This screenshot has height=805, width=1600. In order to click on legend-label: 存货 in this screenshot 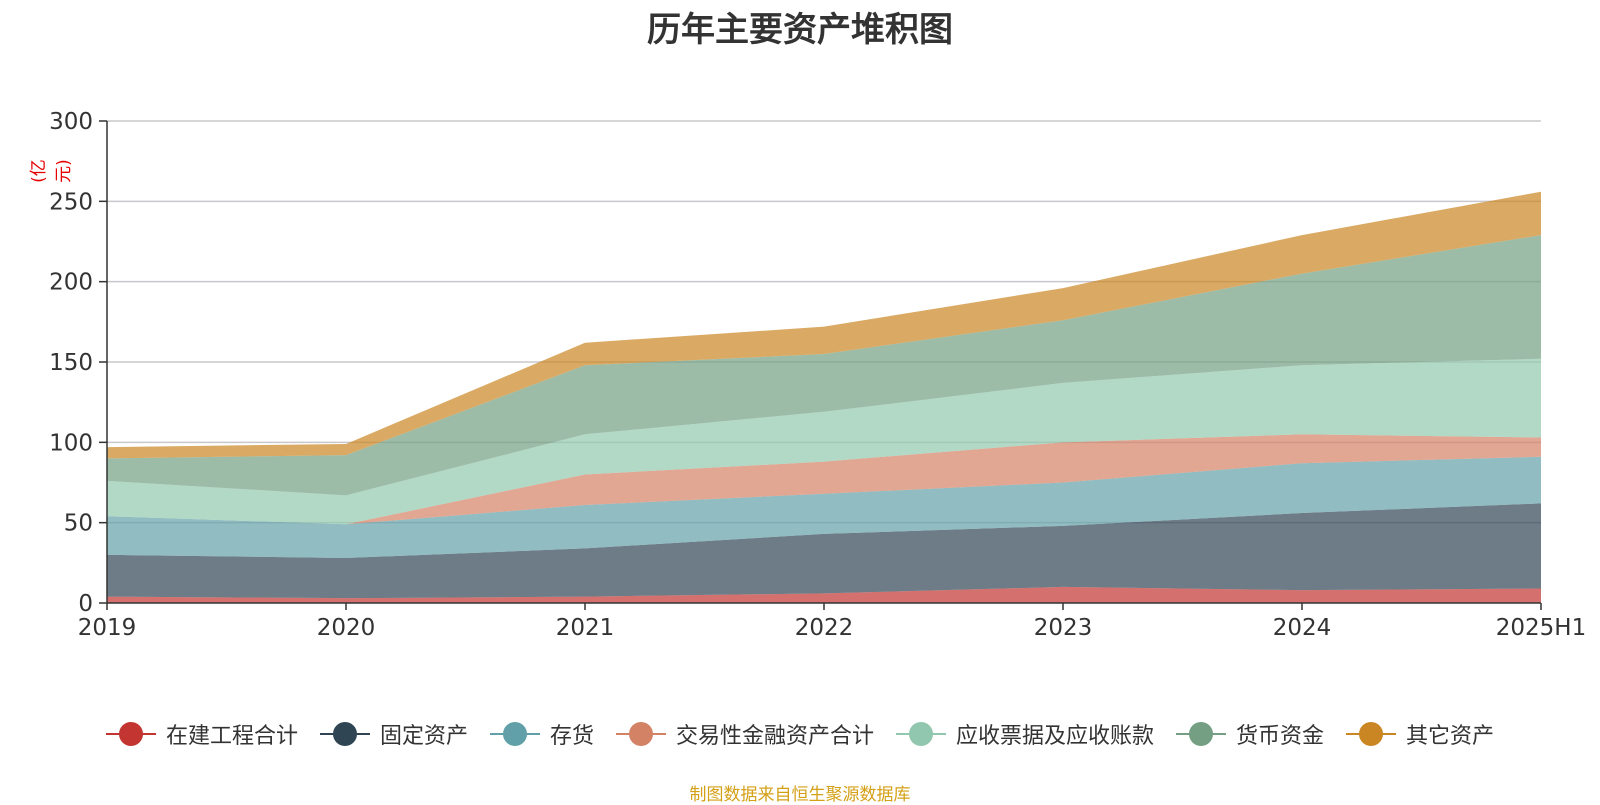, I will do `click(571, 736)`.